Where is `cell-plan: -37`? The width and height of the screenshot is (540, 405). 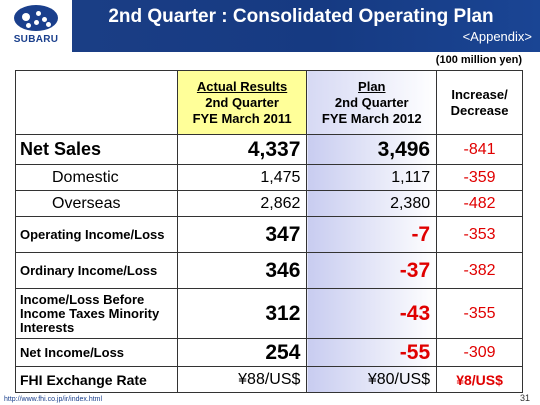
cell-plan: -37 is located at coordinates (372, 270).